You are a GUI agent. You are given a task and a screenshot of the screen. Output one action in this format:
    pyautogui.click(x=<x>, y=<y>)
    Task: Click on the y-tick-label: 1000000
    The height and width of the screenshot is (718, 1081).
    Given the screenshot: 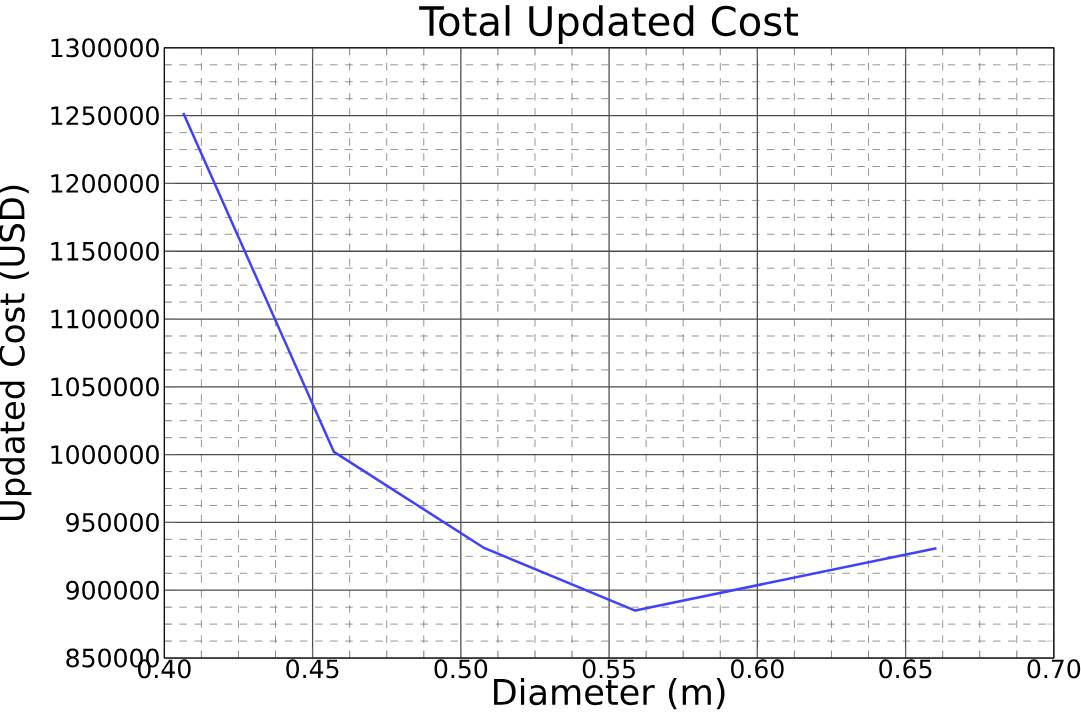 What is the action you would take?
    pyautogui.click(x=105, y=455)
    